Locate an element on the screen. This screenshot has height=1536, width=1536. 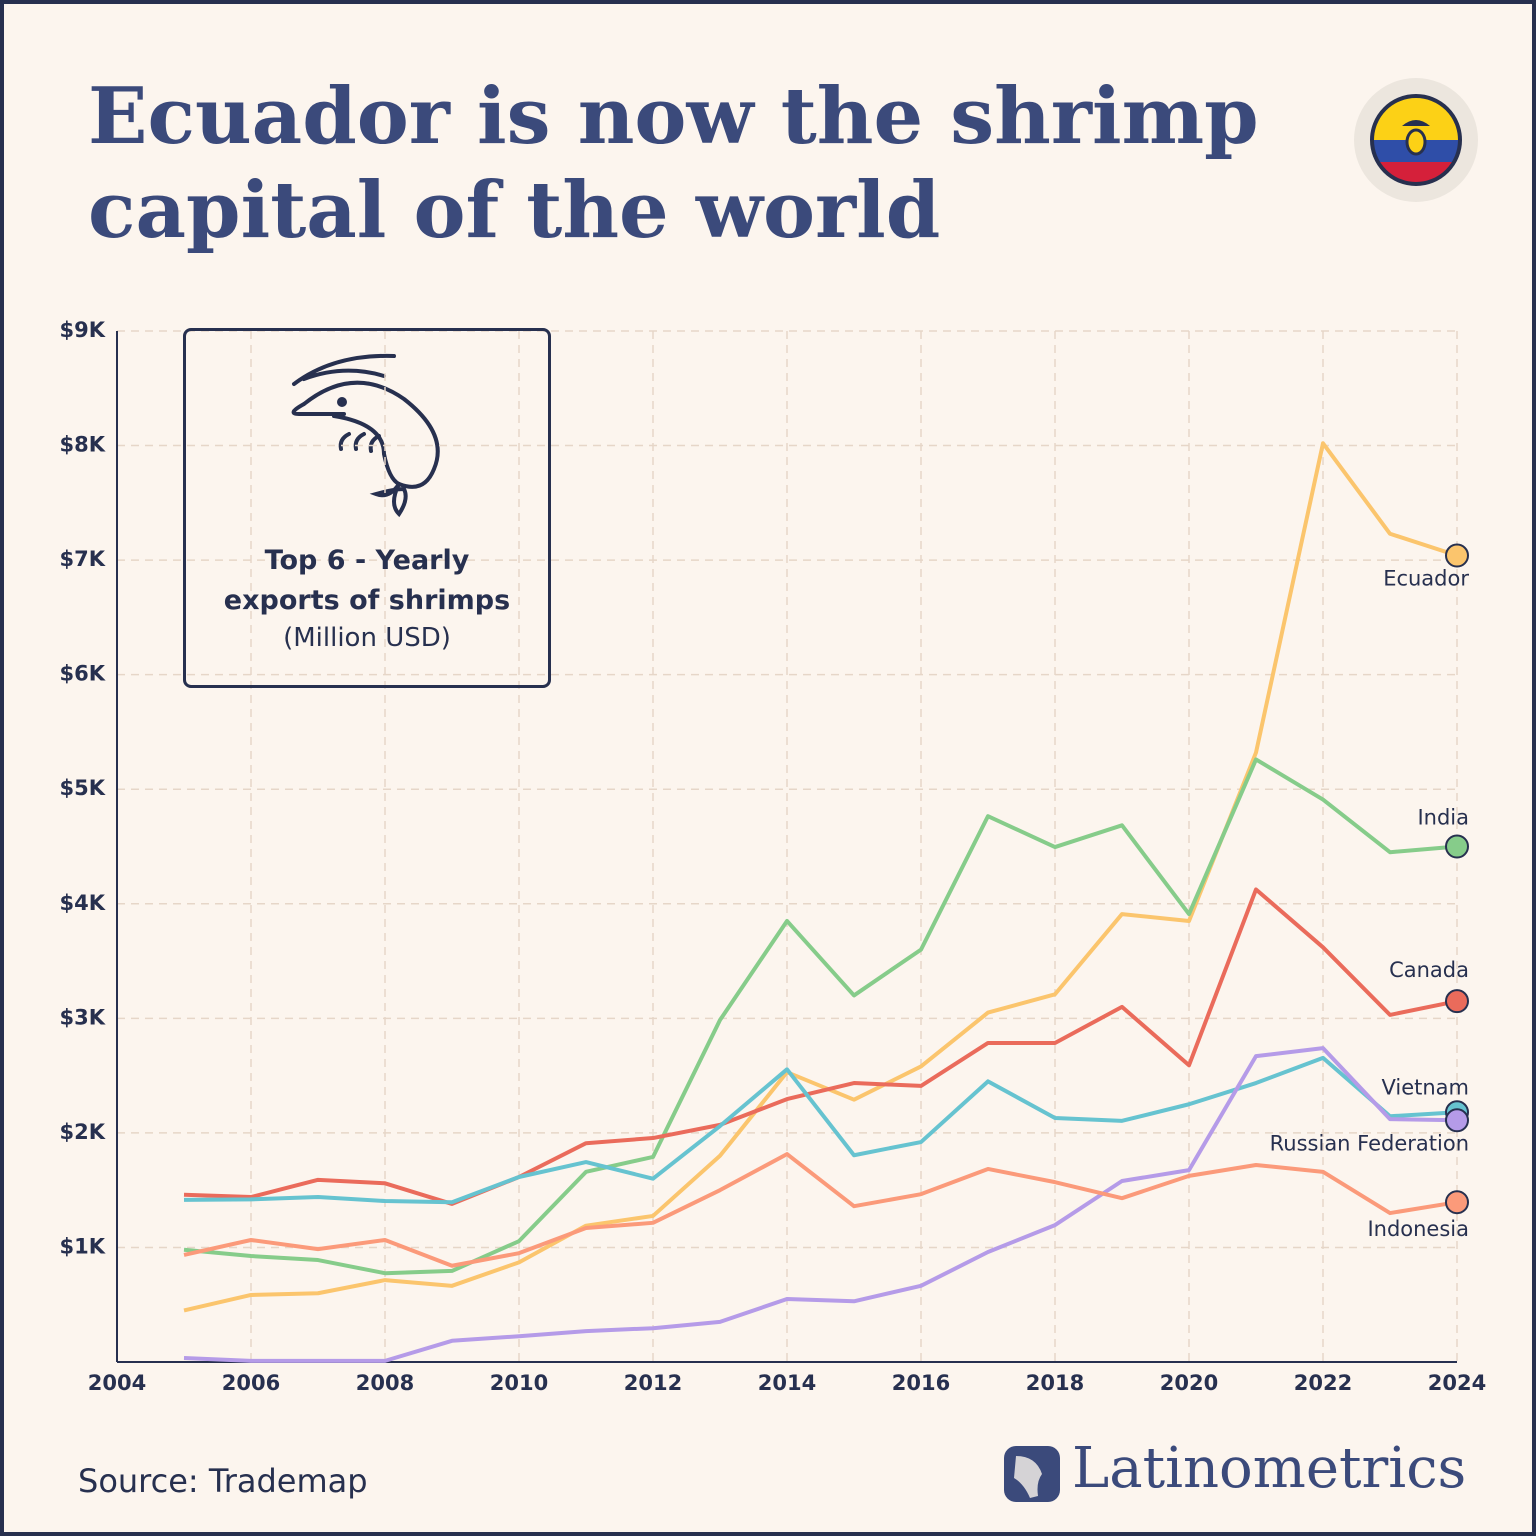
ecuador-flag-icon is located at coordinates (1416, 140).